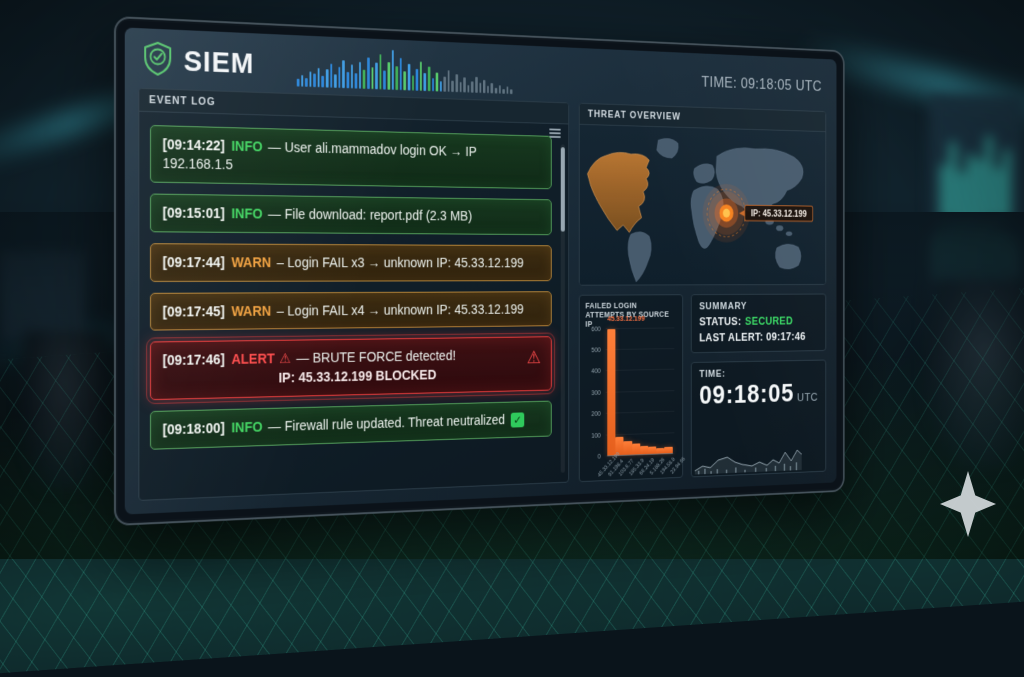  I want to click on chart-bars, so click(639, 390).